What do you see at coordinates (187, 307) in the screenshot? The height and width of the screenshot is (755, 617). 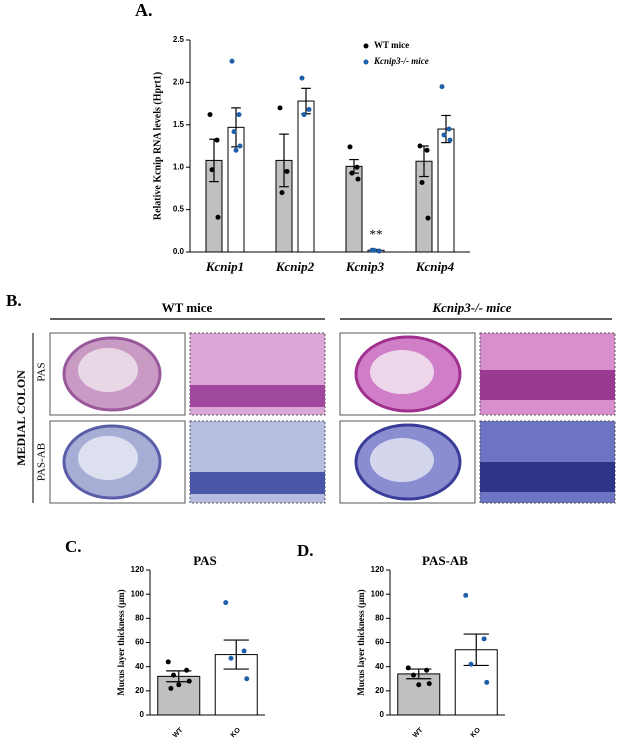 I see `group-title: WT mice` at bounding box center [187, 307].